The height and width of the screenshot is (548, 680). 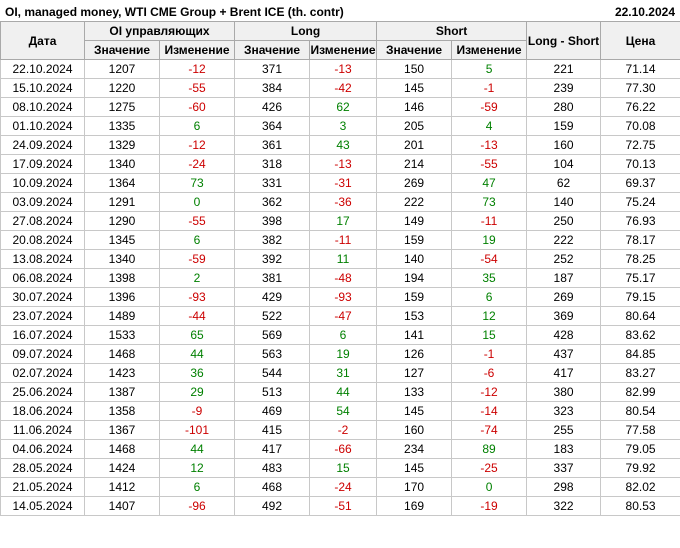 What do you see at coordinates (343, 316) in the screenshot?
I see `long-change-cell: -47` at bounding box center [343, 316].